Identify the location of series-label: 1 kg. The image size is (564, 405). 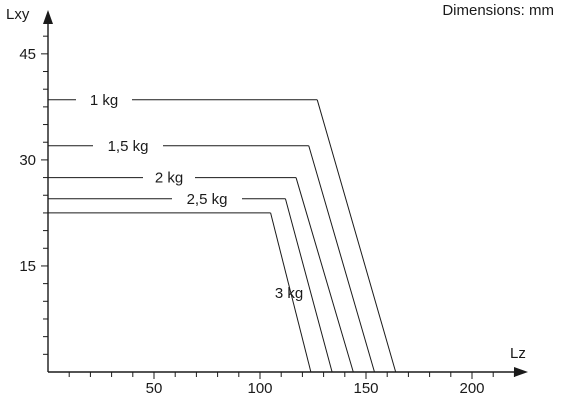
(104, 100).